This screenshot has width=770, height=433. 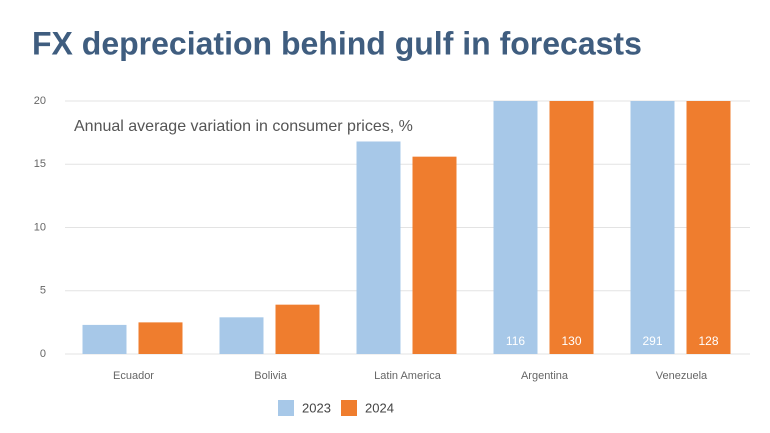 What do you see at coordinates (379, 407) in the screenshot?
I see `legend-label: 2024` at bounding box center [379, 407].